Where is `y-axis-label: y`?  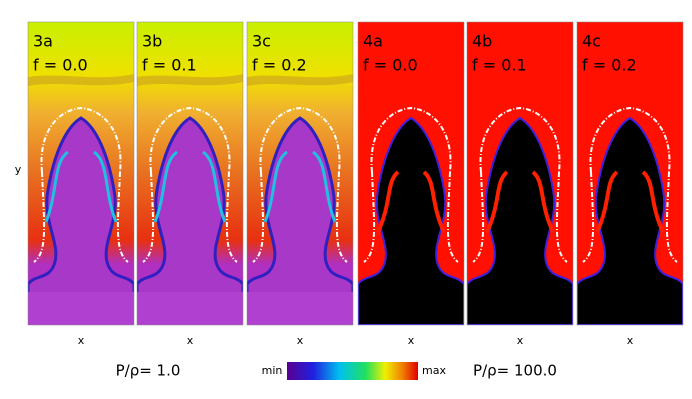
y-axis-label: y is located at coordinates (18, 169).